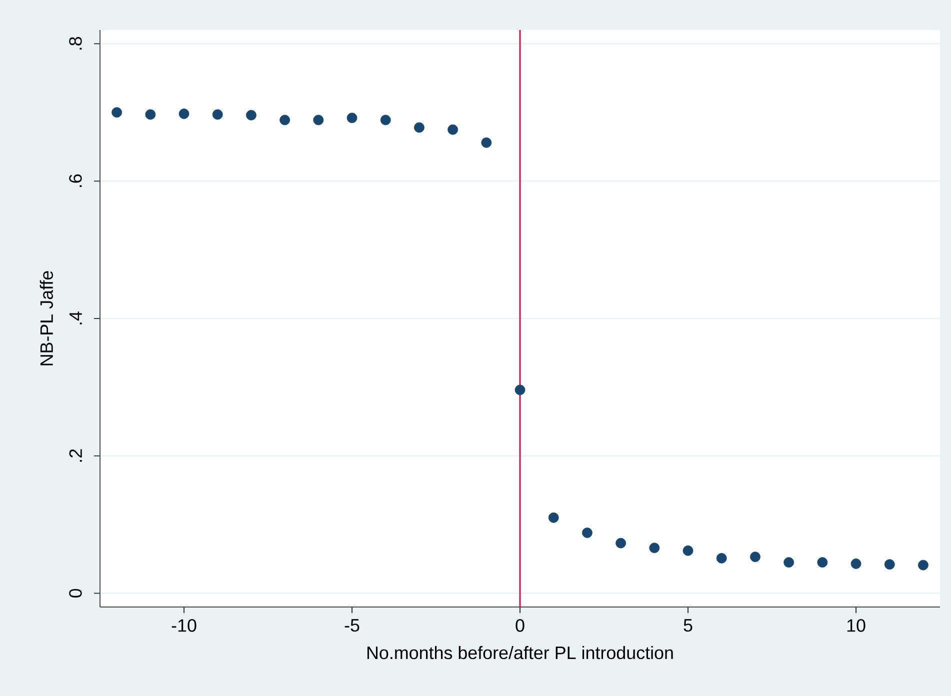  Describe the element at coordinates (75, 180) in the screenshot. I see `y-tick-label: .6` at that location.